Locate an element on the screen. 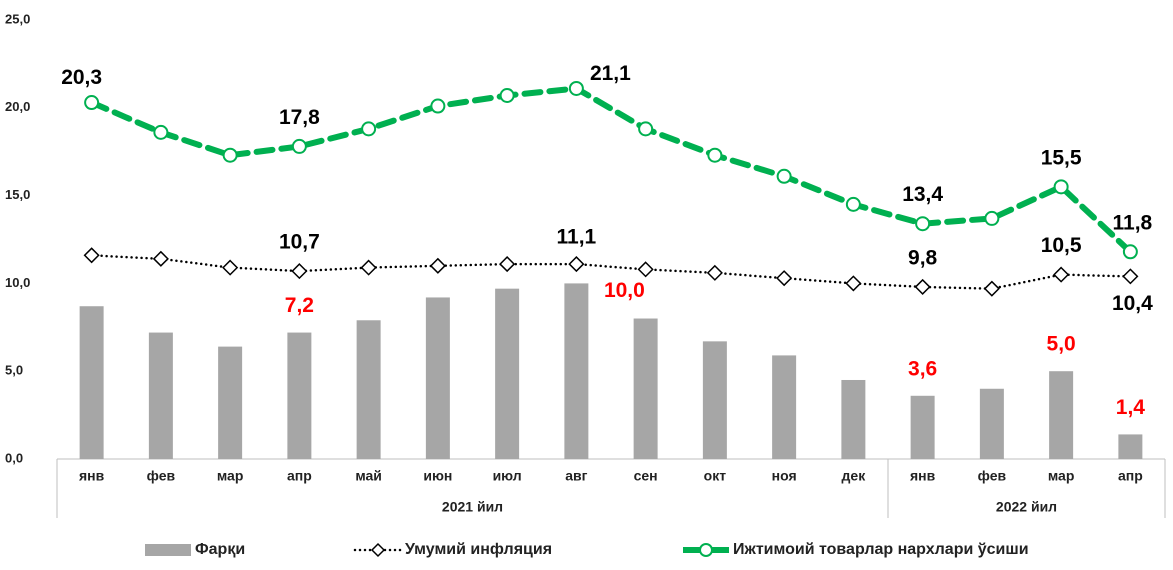 The height and width of the screenshot is (570, 1173). x-tick-label: дек is located at coordinates (854, 476).